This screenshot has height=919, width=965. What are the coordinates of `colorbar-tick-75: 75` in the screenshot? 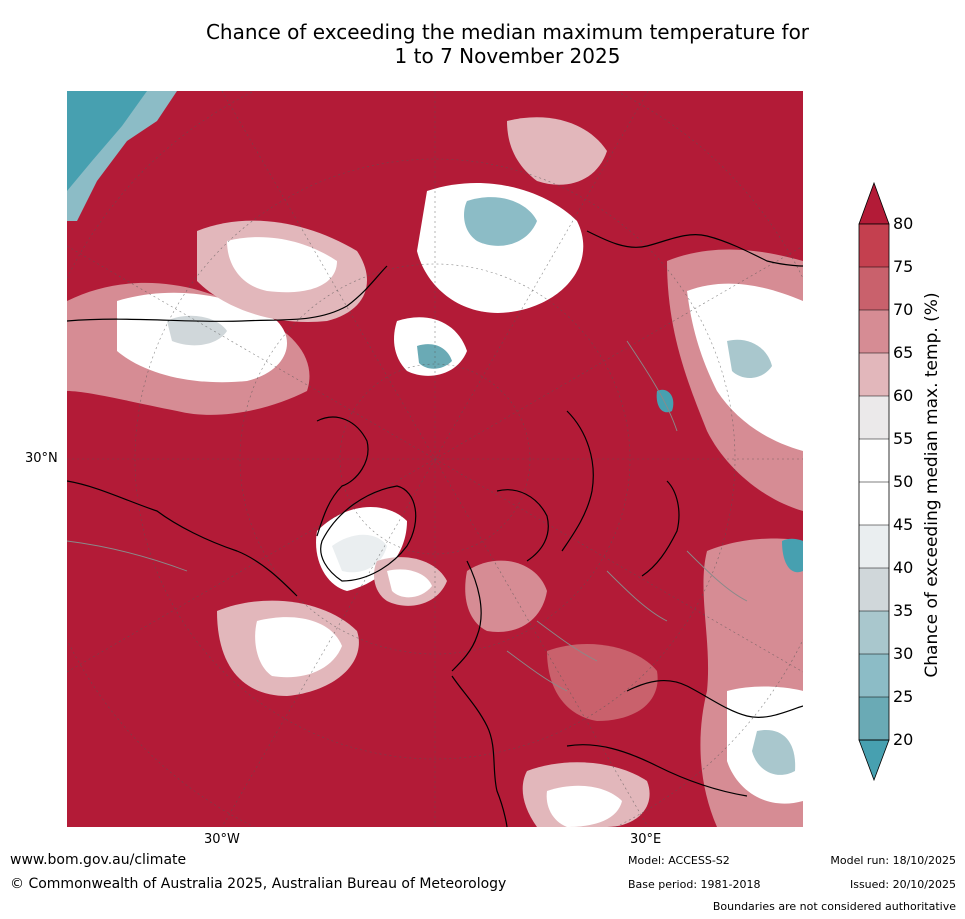 It's located at (903, 266).